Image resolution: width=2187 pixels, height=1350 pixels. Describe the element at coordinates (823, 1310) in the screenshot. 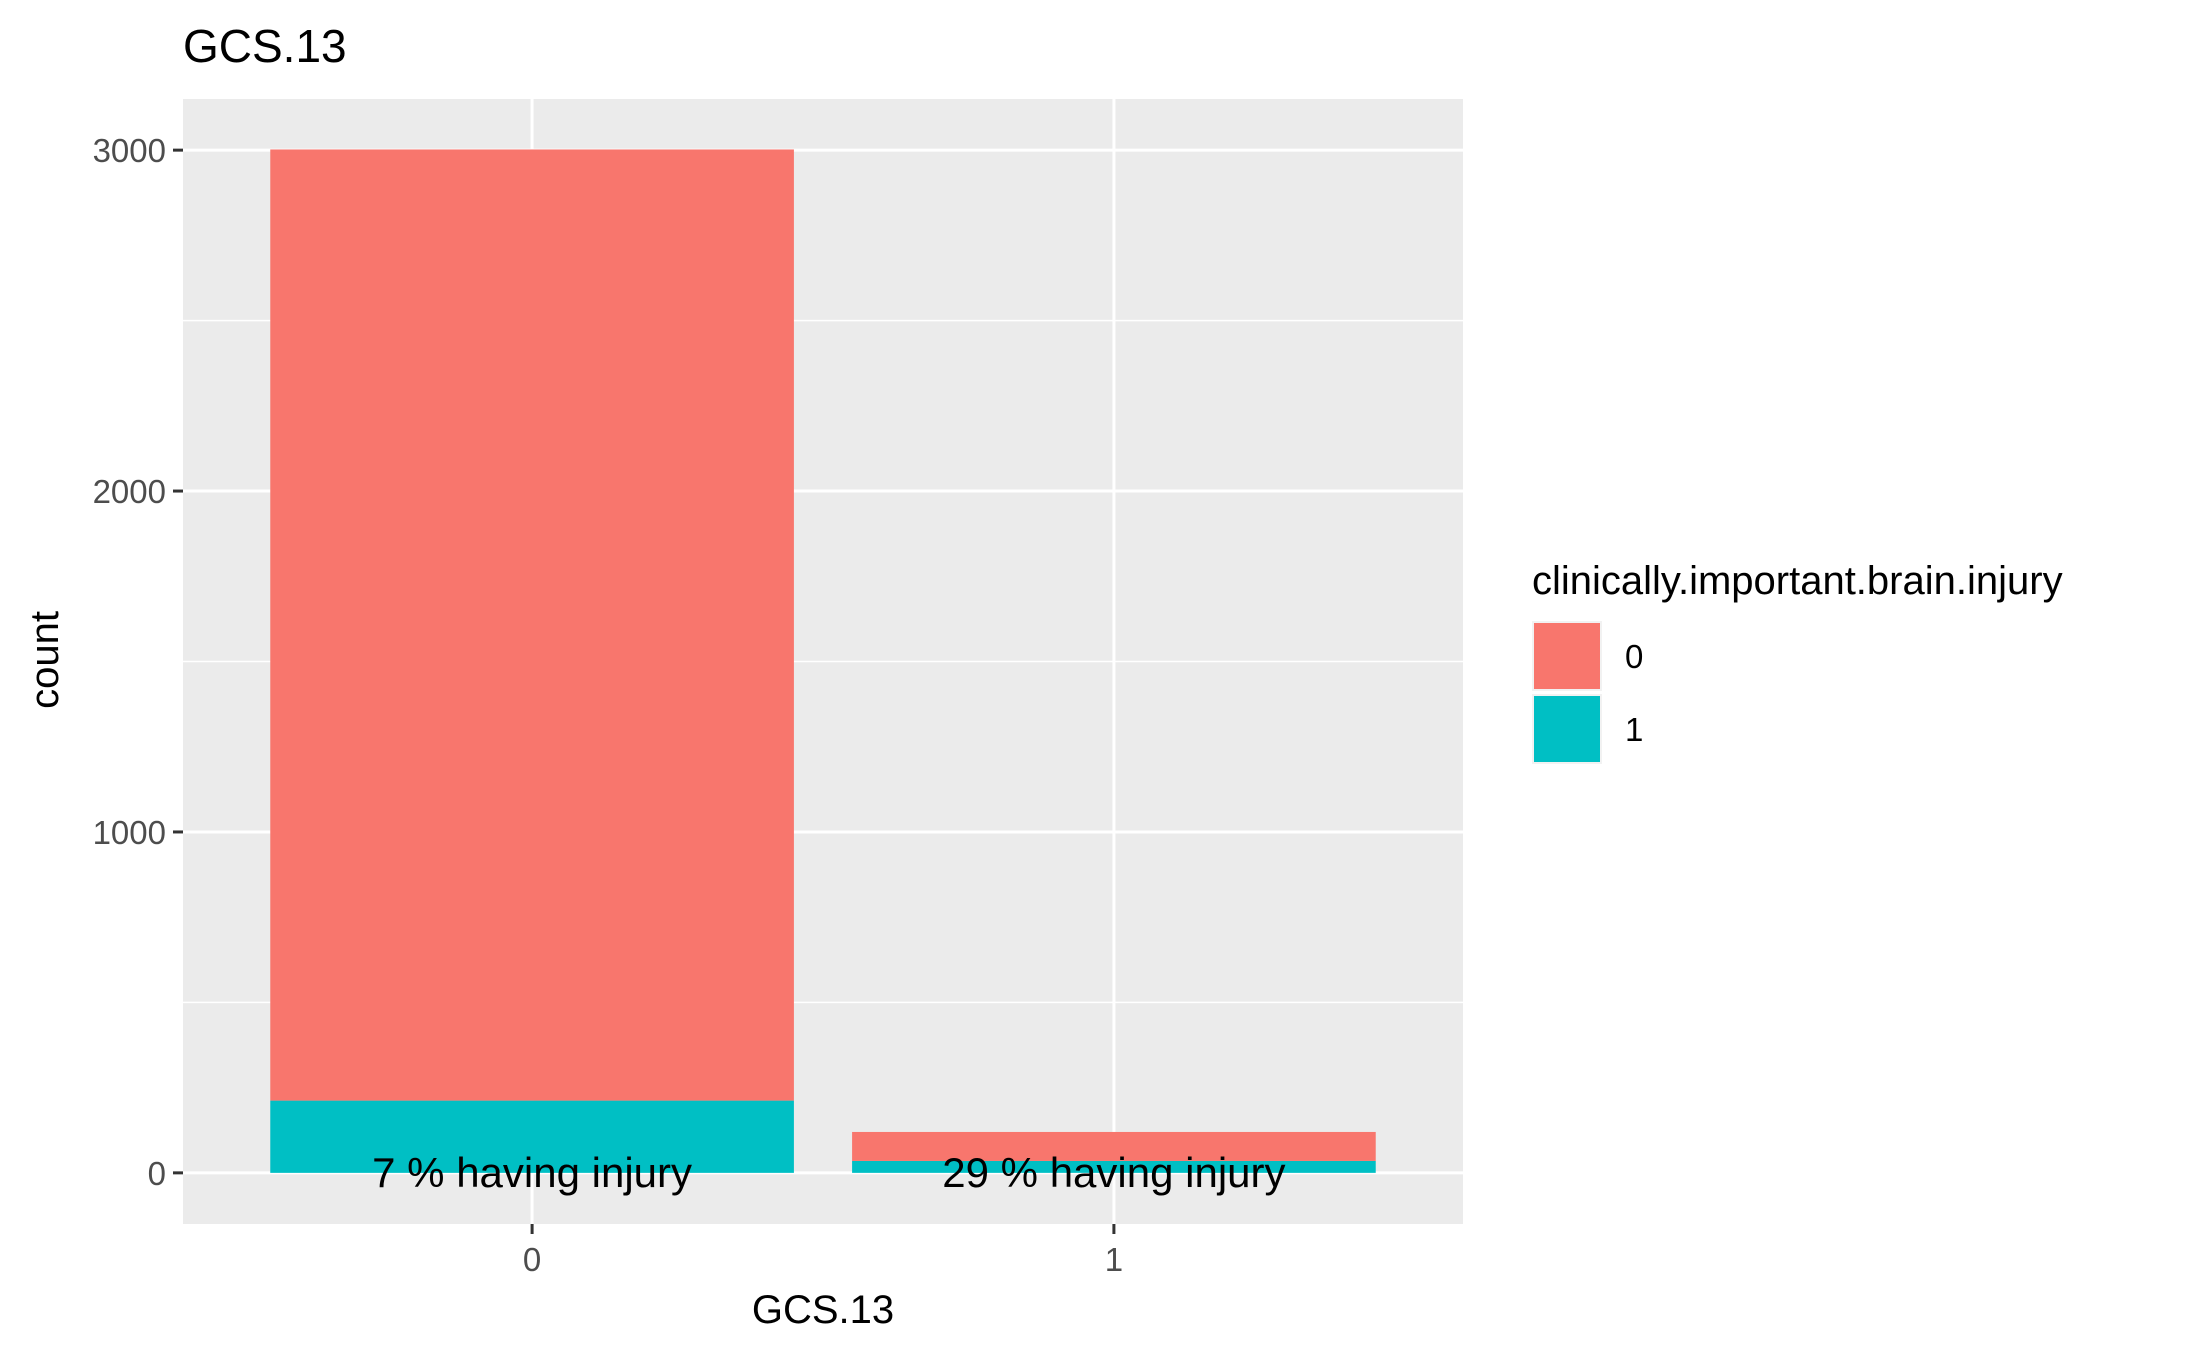

I see `x-axis-title: GCS.13` at that location.